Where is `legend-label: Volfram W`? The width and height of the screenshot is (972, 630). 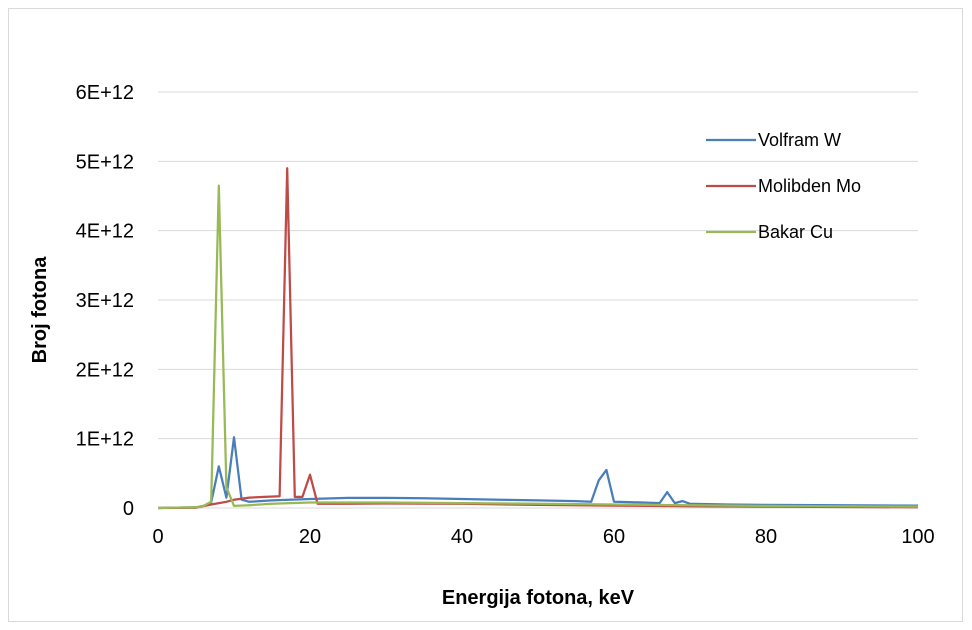
legend-label: Volfram W is located at coordinates (799, 140).